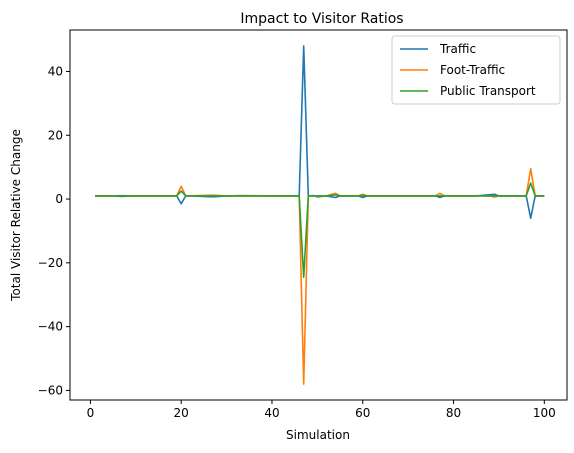 This screenshot has height=453, width=574. What do you see at coordinates (318, 435) in the screenshot?
I see `x-axis-label: Simulation` at bounding box center [318, 435].